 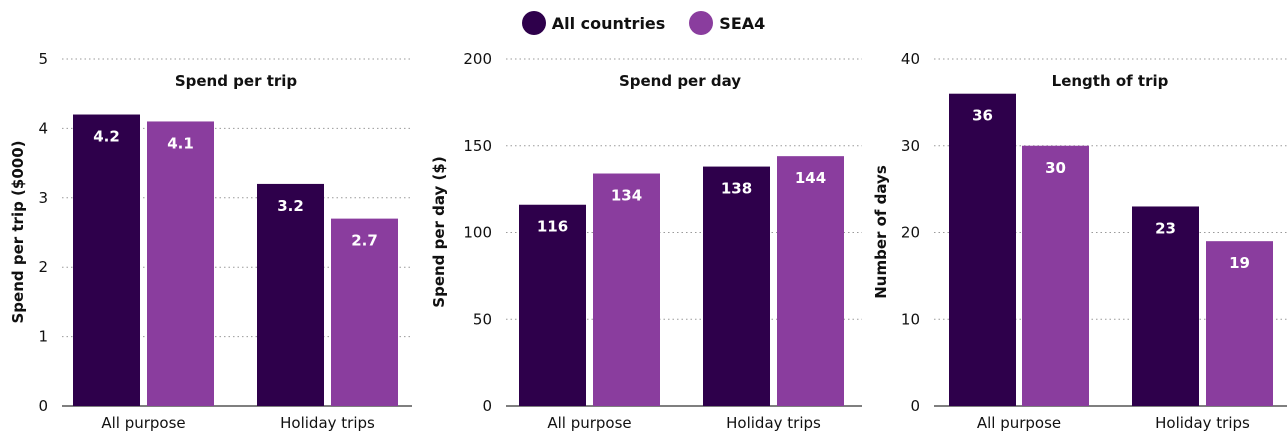 I want to click on chart-0-data-label: 4.2, so click(x=106, y=137).